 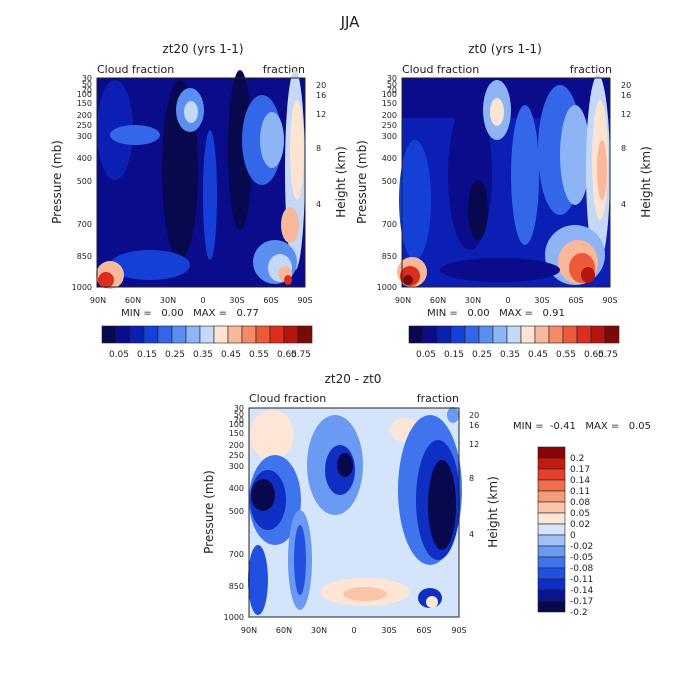 I want to click on x-tick-label: 90N, so click(x=98, y=300).